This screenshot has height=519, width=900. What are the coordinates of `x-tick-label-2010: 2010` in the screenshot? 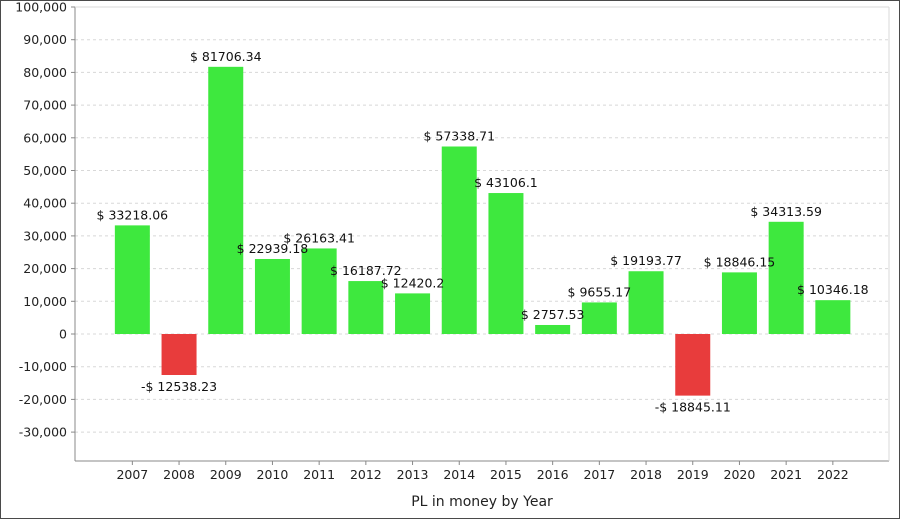 It's located at (273, 474).